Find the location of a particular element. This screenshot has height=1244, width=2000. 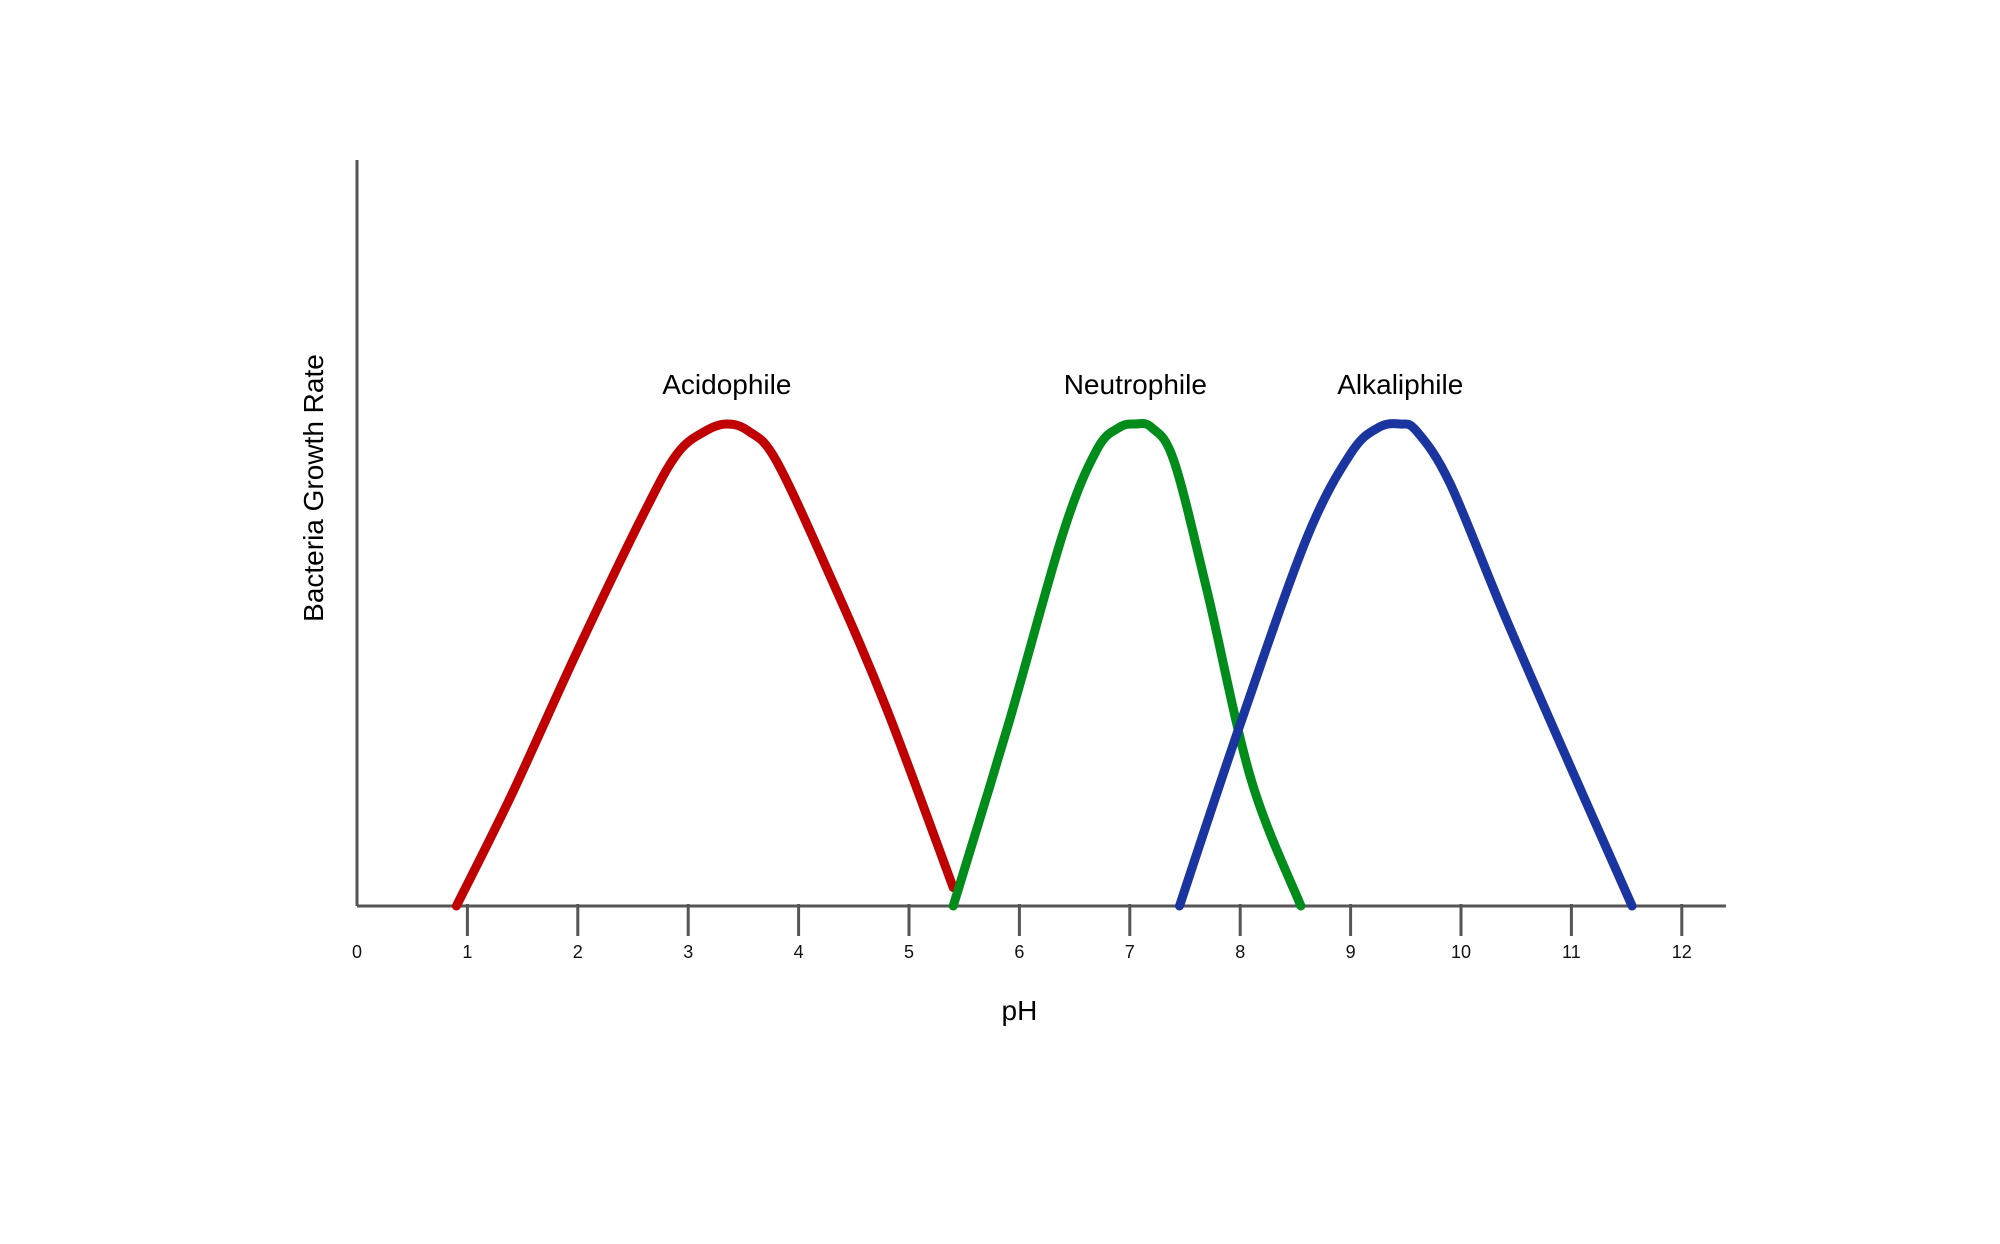

x-tick-label: 9 is located at coordinates (1351, 952).